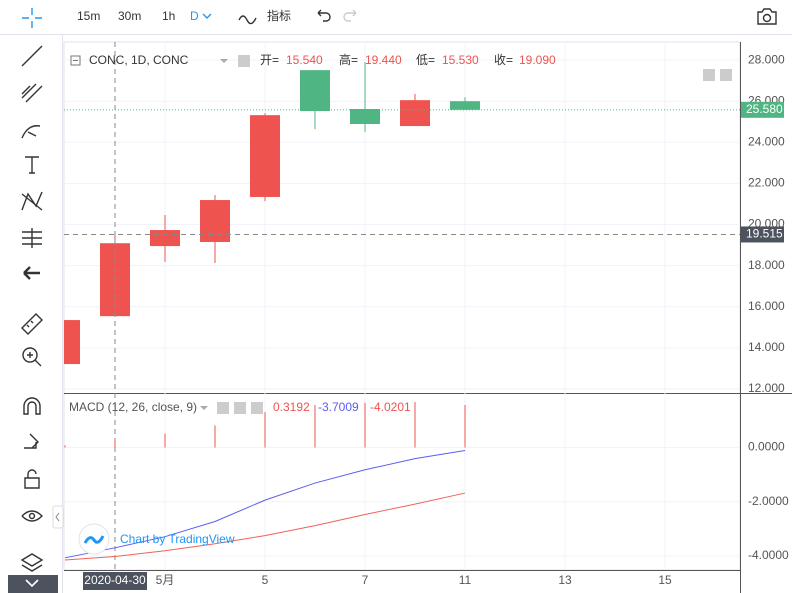  Describe the element at coordinates (766, 388) in the screenshot. I see `y-tick-label: 12.000` at that location.